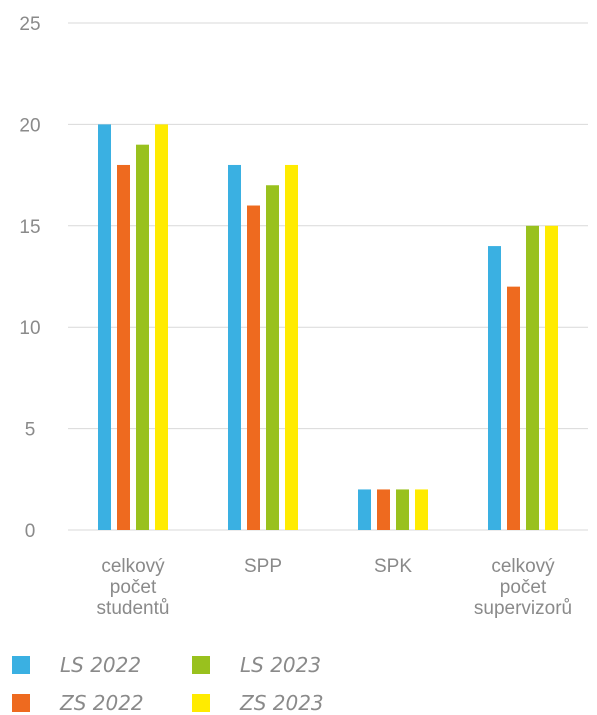 Image resolution: width=597 pixels, height=715 pixels. I want to click on x-category-label-3: celkový počet supervizorů, so click(523, 587).